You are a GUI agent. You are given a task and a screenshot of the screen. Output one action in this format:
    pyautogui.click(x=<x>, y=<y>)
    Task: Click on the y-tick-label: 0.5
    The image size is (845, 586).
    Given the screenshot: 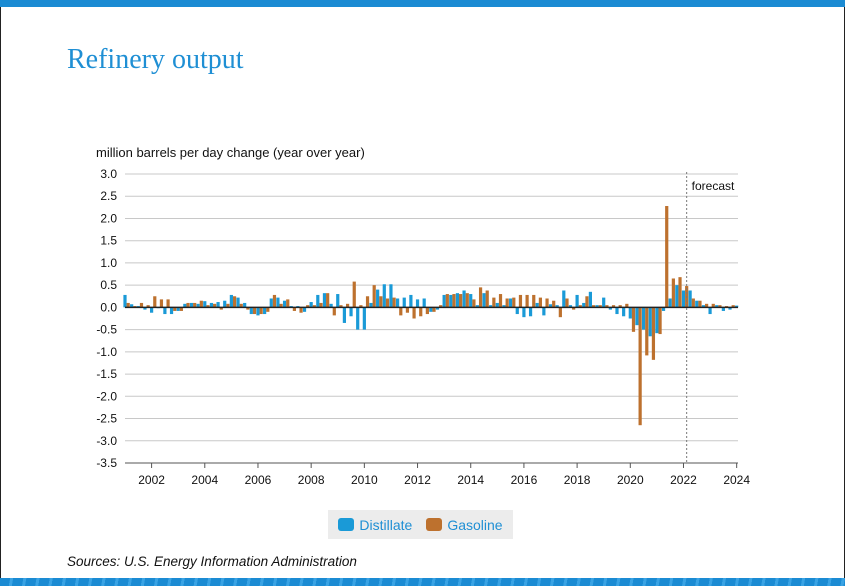 What is the action you would take?
    pyautogui.click(x=108, y=285)
    